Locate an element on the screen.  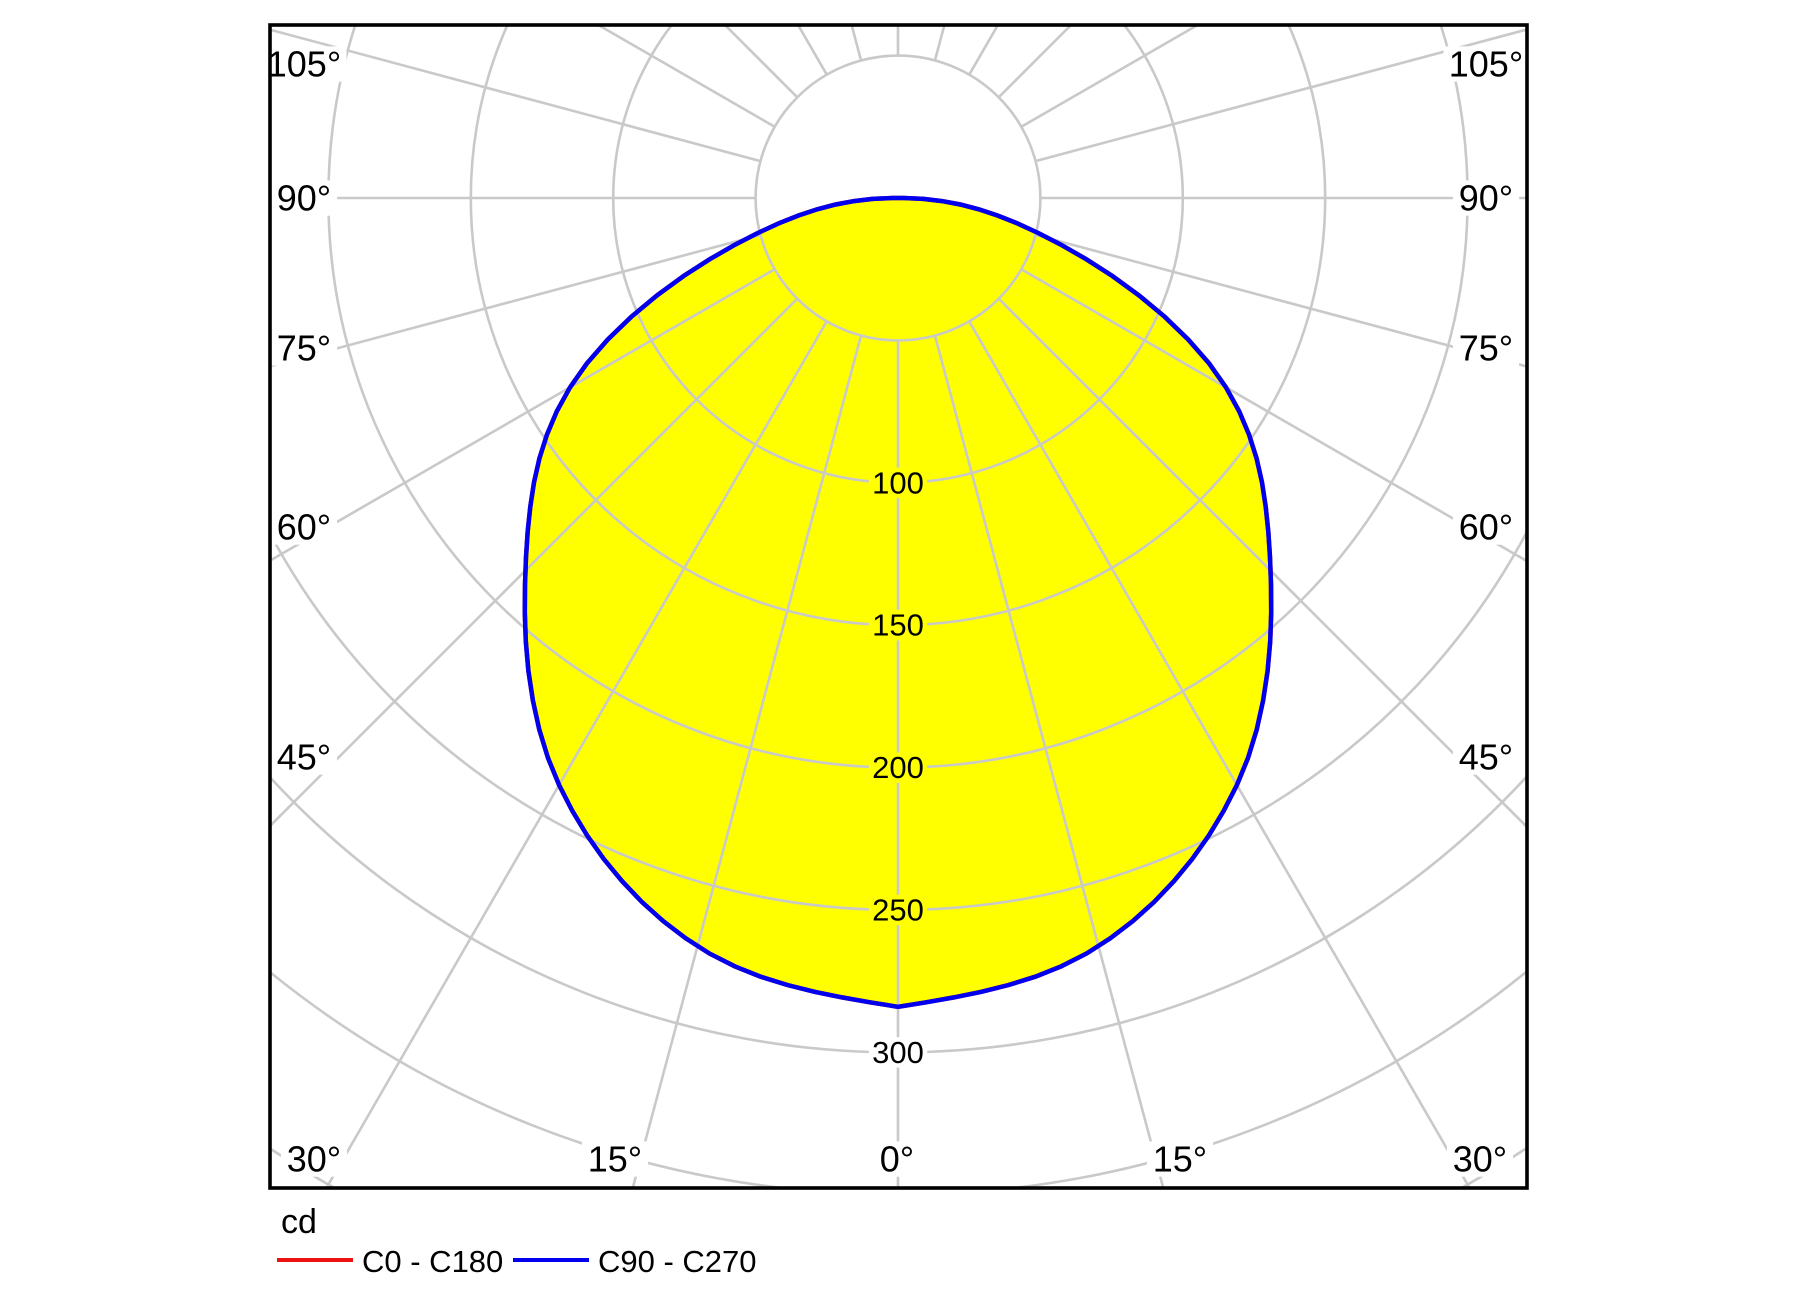
gamma-angle-label-right: 105° is located at coordinates (1486, 64).